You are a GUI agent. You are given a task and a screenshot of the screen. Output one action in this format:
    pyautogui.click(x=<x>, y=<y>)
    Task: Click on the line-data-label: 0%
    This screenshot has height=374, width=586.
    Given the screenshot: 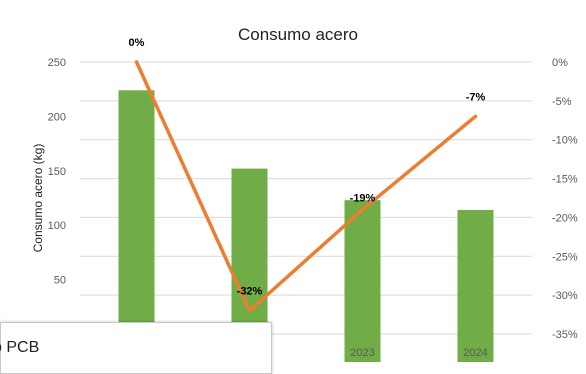 What is the action you would take?
    pyautogui.click(x=137, y=43)
    